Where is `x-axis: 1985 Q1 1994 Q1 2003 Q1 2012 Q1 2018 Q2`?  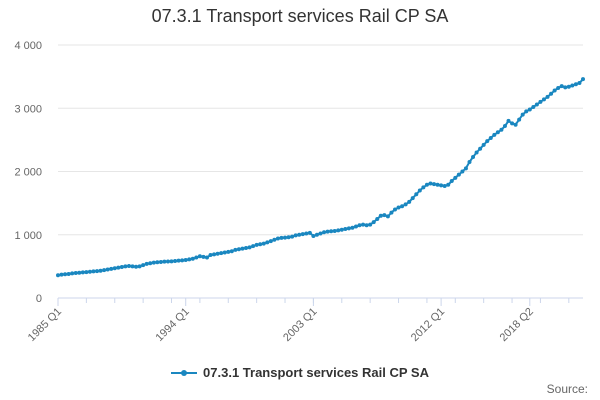 x-axis: 1985 Q1 1994 Q1 2003 Q1 2012 Q1 2018 Q2 is located at coordinates (304, 320).